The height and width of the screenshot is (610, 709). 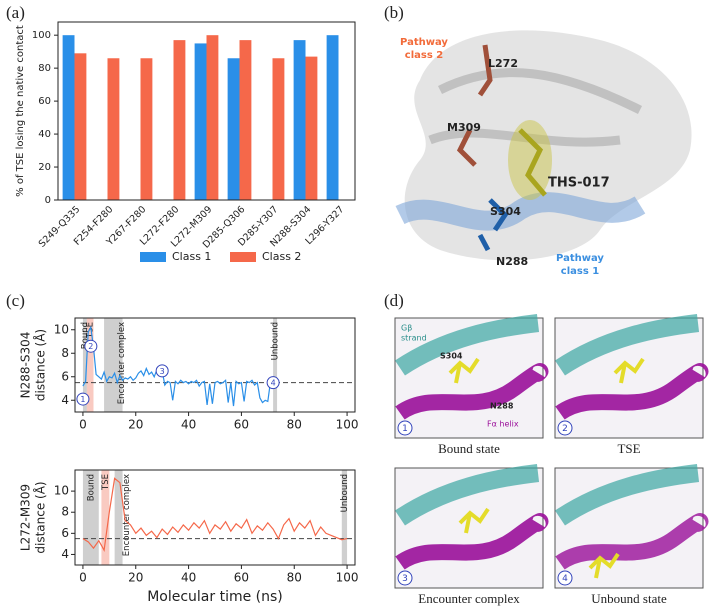 I want to click on pathway-label: class 1, so click(x=580, y=271).